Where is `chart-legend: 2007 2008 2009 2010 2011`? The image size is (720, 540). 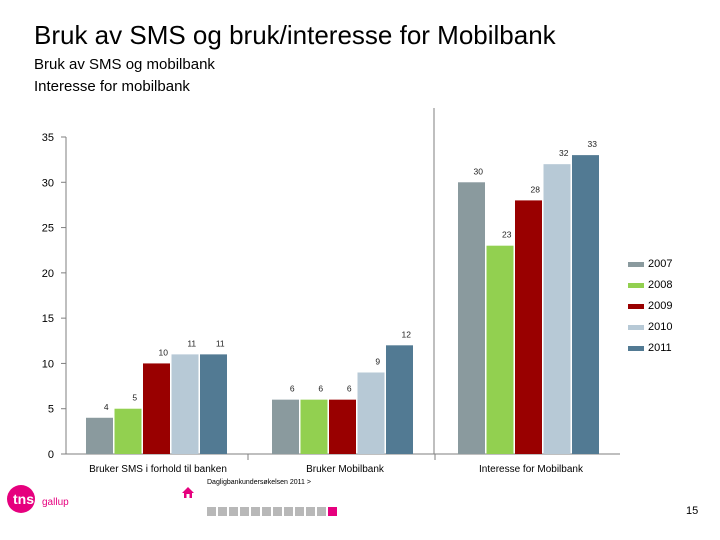
chart-legend: 2007 2008 2009 2010 2011 is located at coordinates (650, 306).